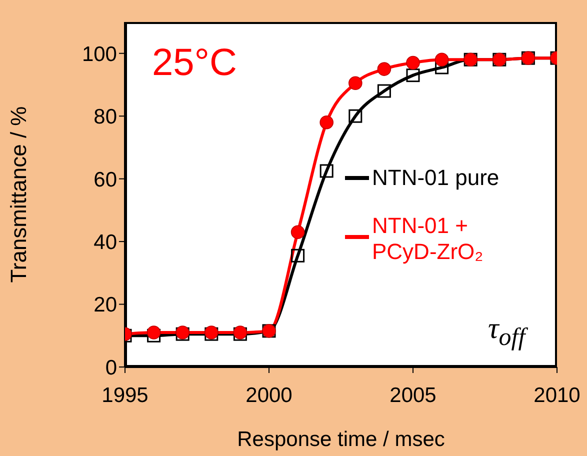 The height and width of the screenshot is (456, 587). Describe the element at coordinates (269, 395) in the screenshot. I see `x-tick-label: 2000` at that location.